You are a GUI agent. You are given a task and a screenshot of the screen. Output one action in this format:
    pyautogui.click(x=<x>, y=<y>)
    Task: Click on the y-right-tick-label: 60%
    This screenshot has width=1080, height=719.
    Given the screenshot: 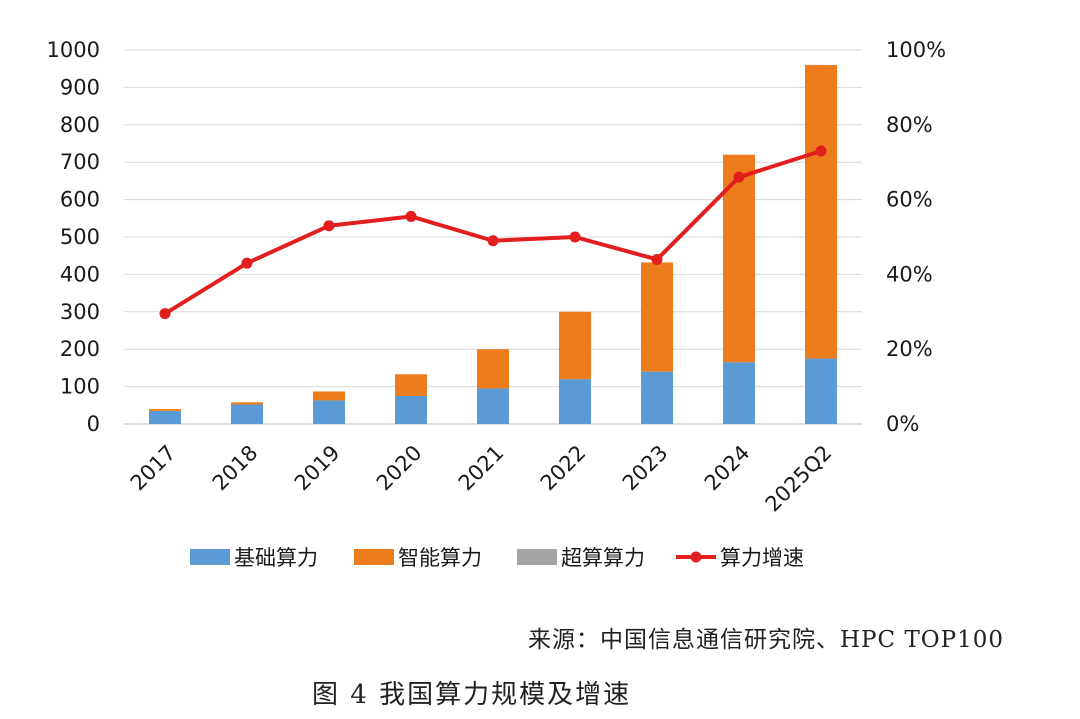 What is the action you would take?
    pyautogui.click(x=909, y=200)
    